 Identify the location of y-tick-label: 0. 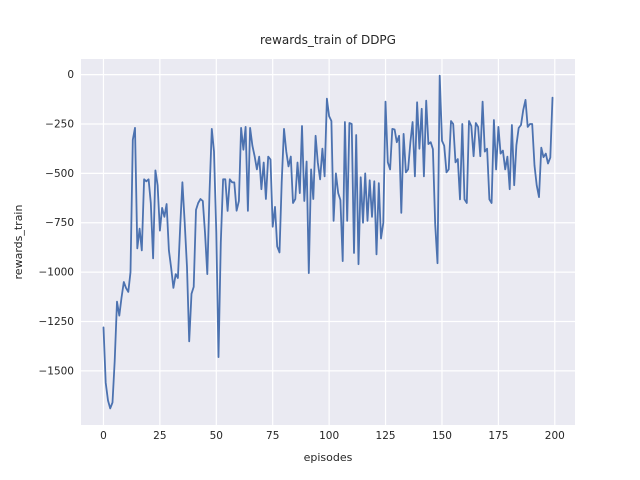
(70, 75).